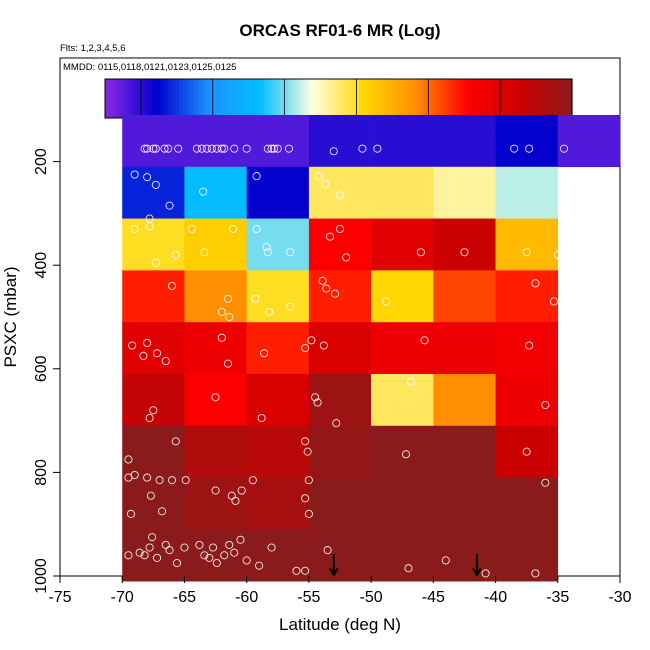  What do you see at coordinates (340, 624) in the screenshot?
I see `x-axis-label: Latitude (deg N)` at bounding box center [340, 624].